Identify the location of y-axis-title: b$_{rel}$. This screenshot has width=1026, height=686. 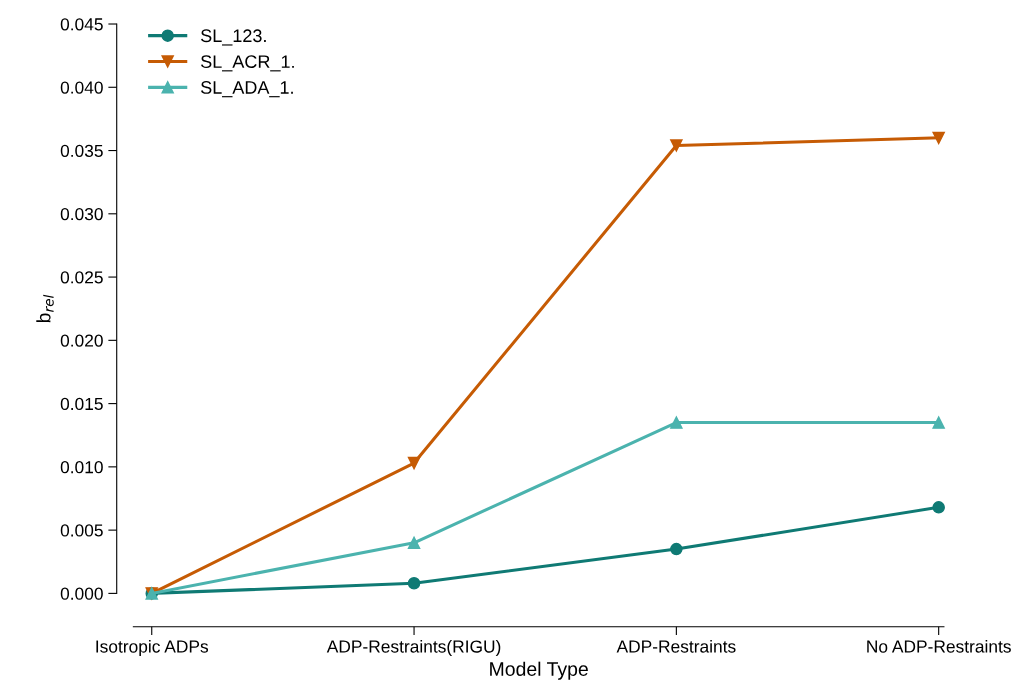
(45, 308).